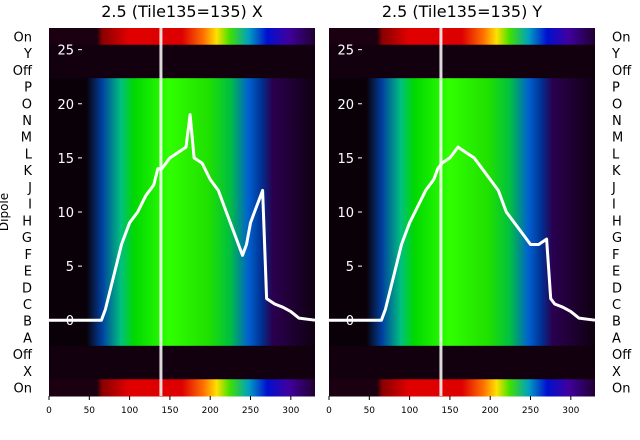 The height and width of the screenshot is (440, 640). I want to click on row-label: D, so click(27, 288).